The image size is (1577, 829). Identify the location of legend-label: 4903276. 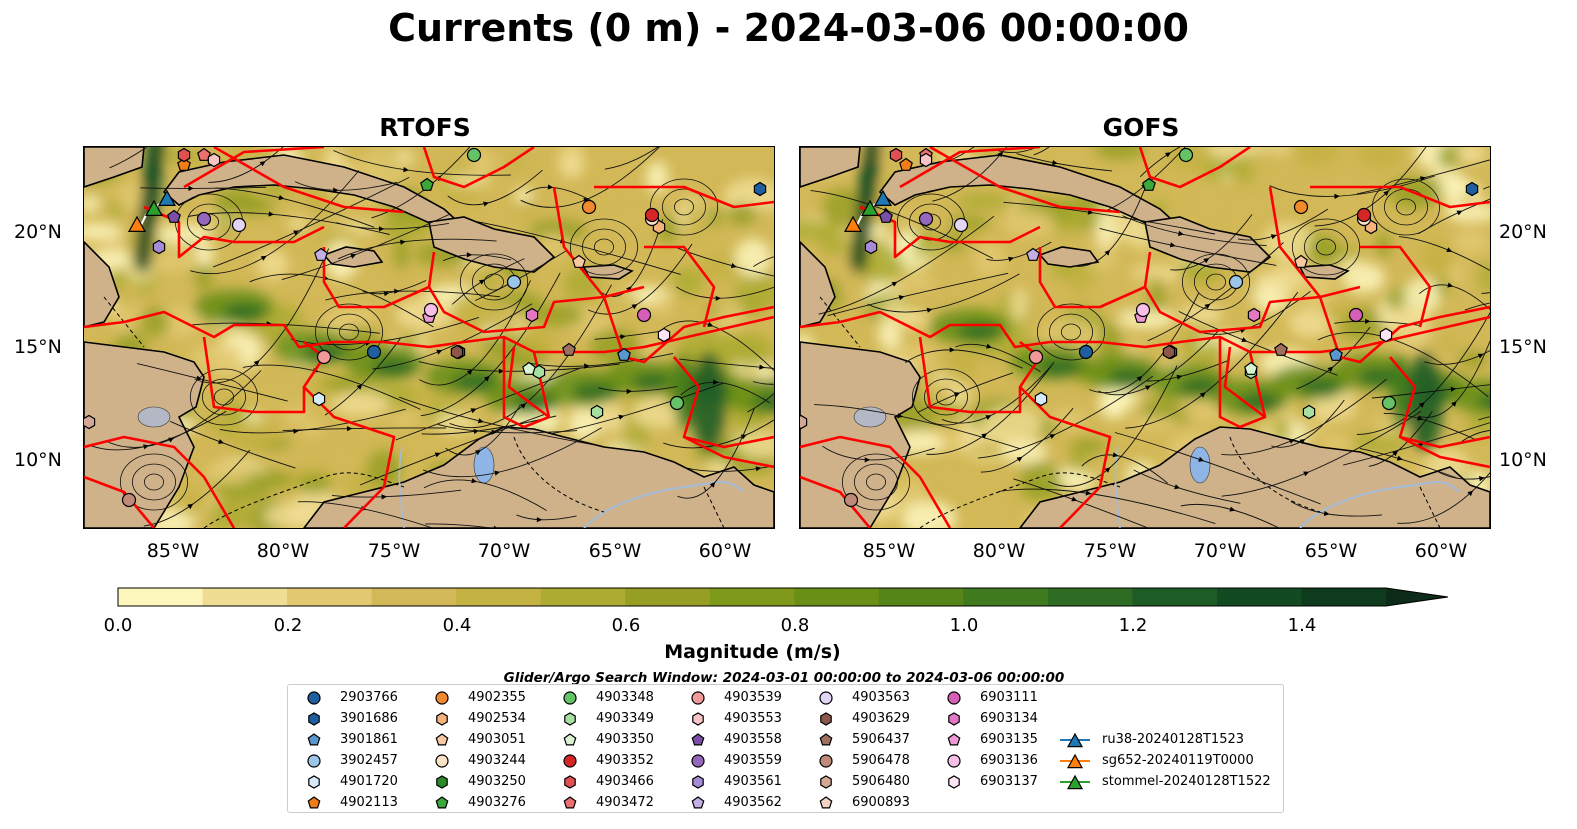
(497, 802).